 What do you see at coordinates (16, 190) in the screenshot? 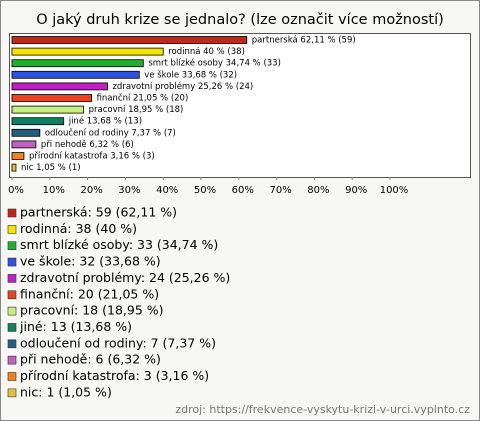
I see `x-tick-label: 0%` at bounding box center [16, 190].